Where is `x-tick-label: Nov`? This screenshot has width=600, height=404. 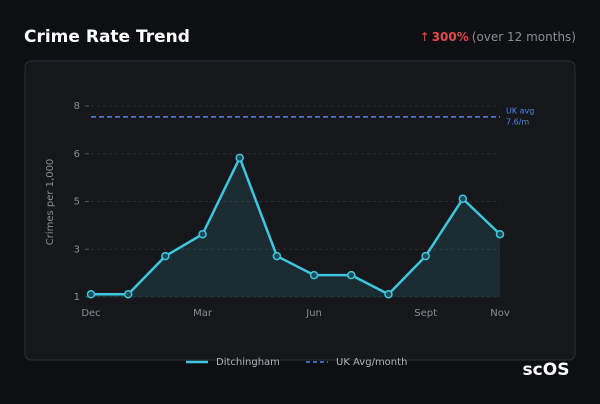 x-tick-label: Nov is located at coordinates (500, 313).